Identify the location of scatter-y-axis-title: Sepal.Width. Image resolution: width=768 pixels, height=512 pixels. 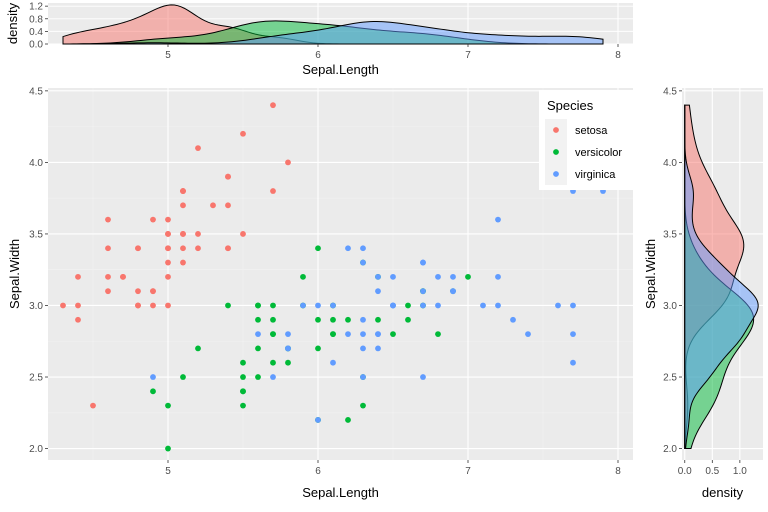
(14, 274).